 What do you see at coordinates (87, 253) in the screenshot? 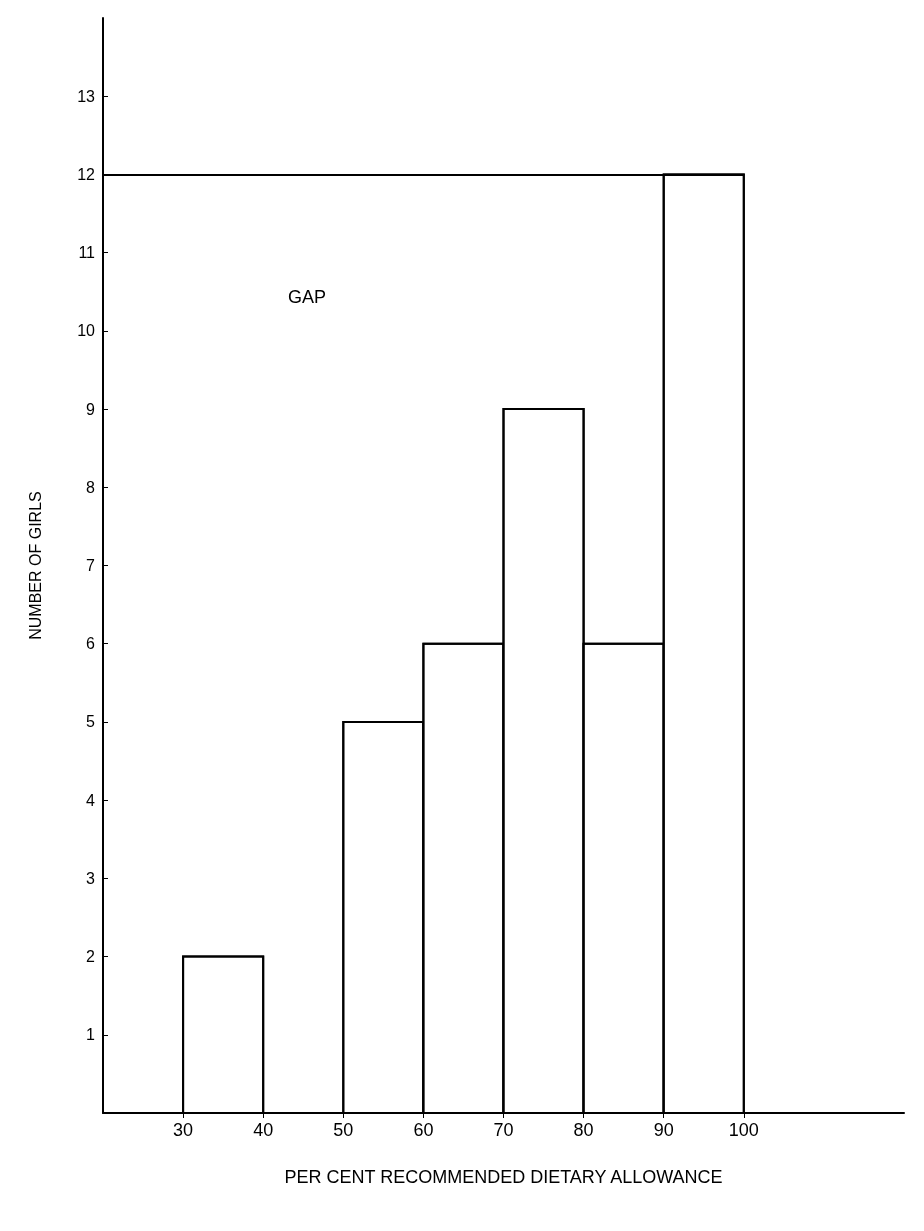
I see `y-tick-label: 11` at bounding box center [87, 253].